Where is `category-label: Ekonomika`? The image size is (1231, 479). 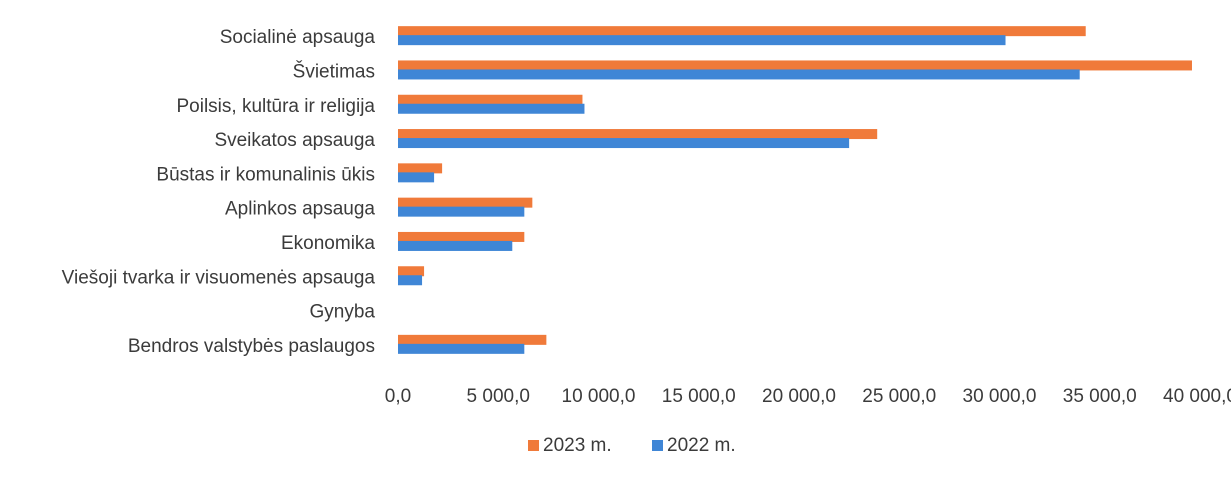 category-label: Ekonomika is located at coordinates (328, 243).